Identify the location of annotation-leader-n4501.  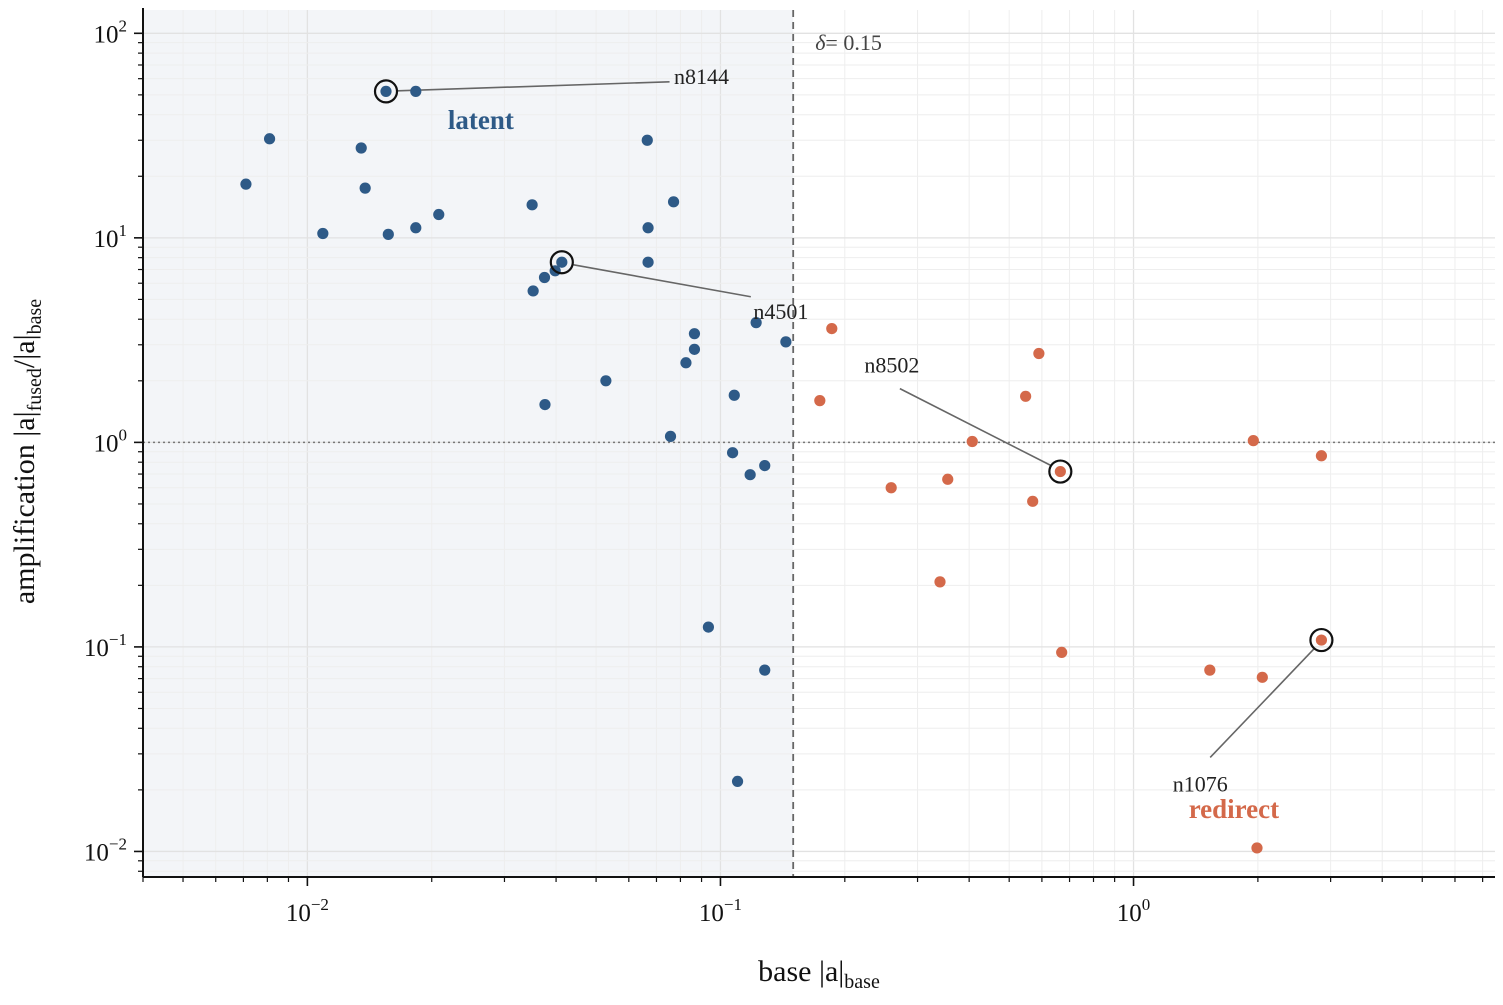
(662, 281).